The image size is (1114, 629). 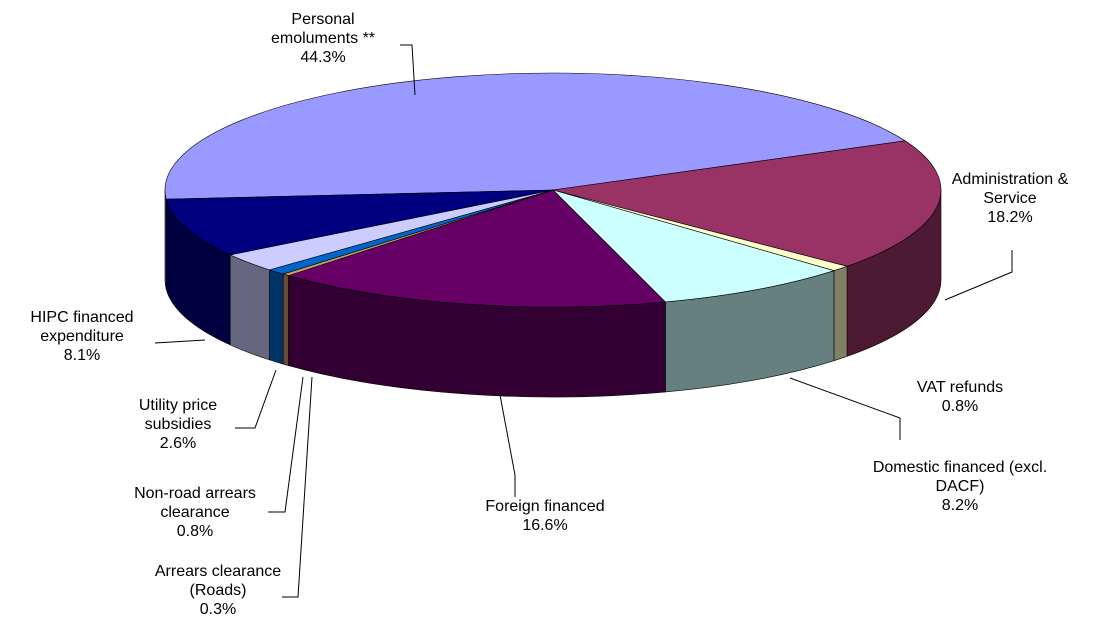 What do you see at coordinates (1010, 217) in the screenshot?
I see `value-label: 18.2%` at bounding box center [1010, 217].